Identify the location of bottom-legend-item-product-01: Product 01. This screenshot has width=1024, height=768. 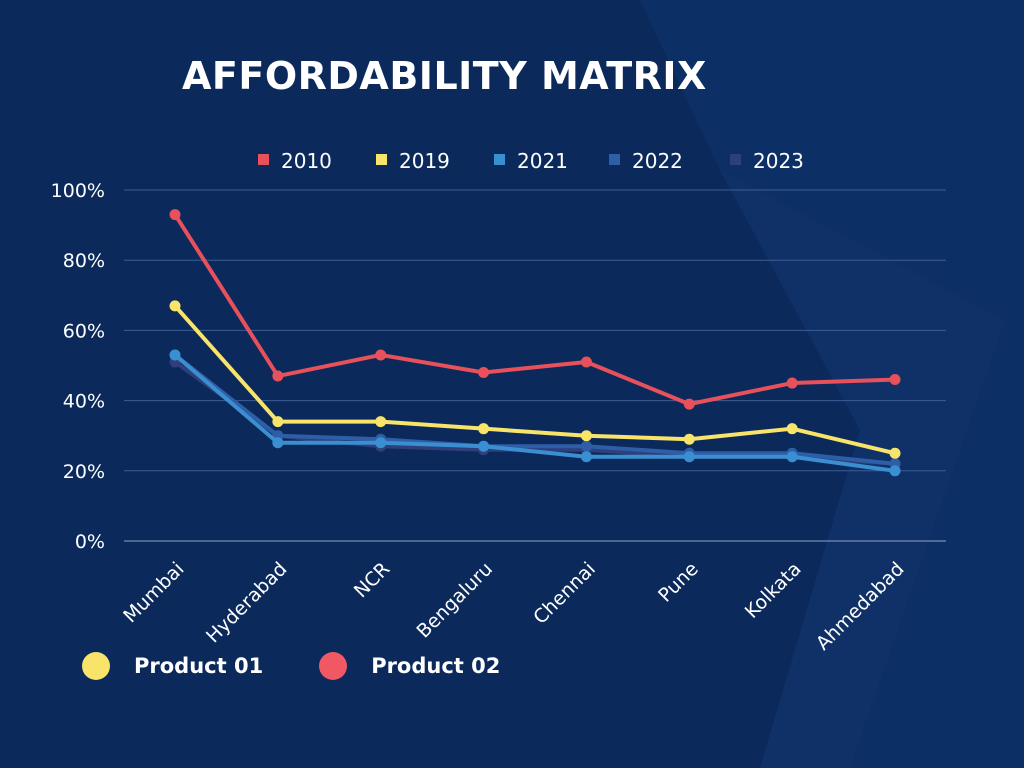
(172, 666).